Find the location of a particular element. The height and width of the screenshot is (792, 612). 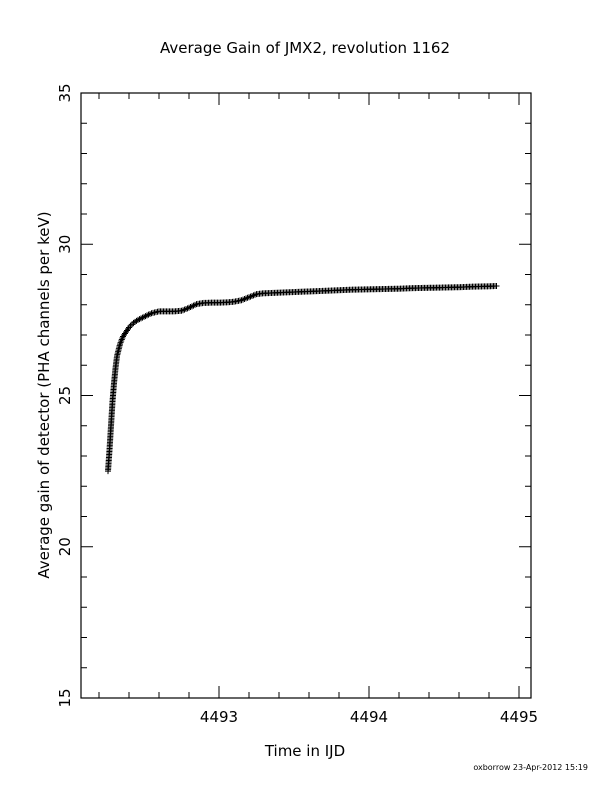

y-tick-label: 20 is located at coordinates (65, 546).